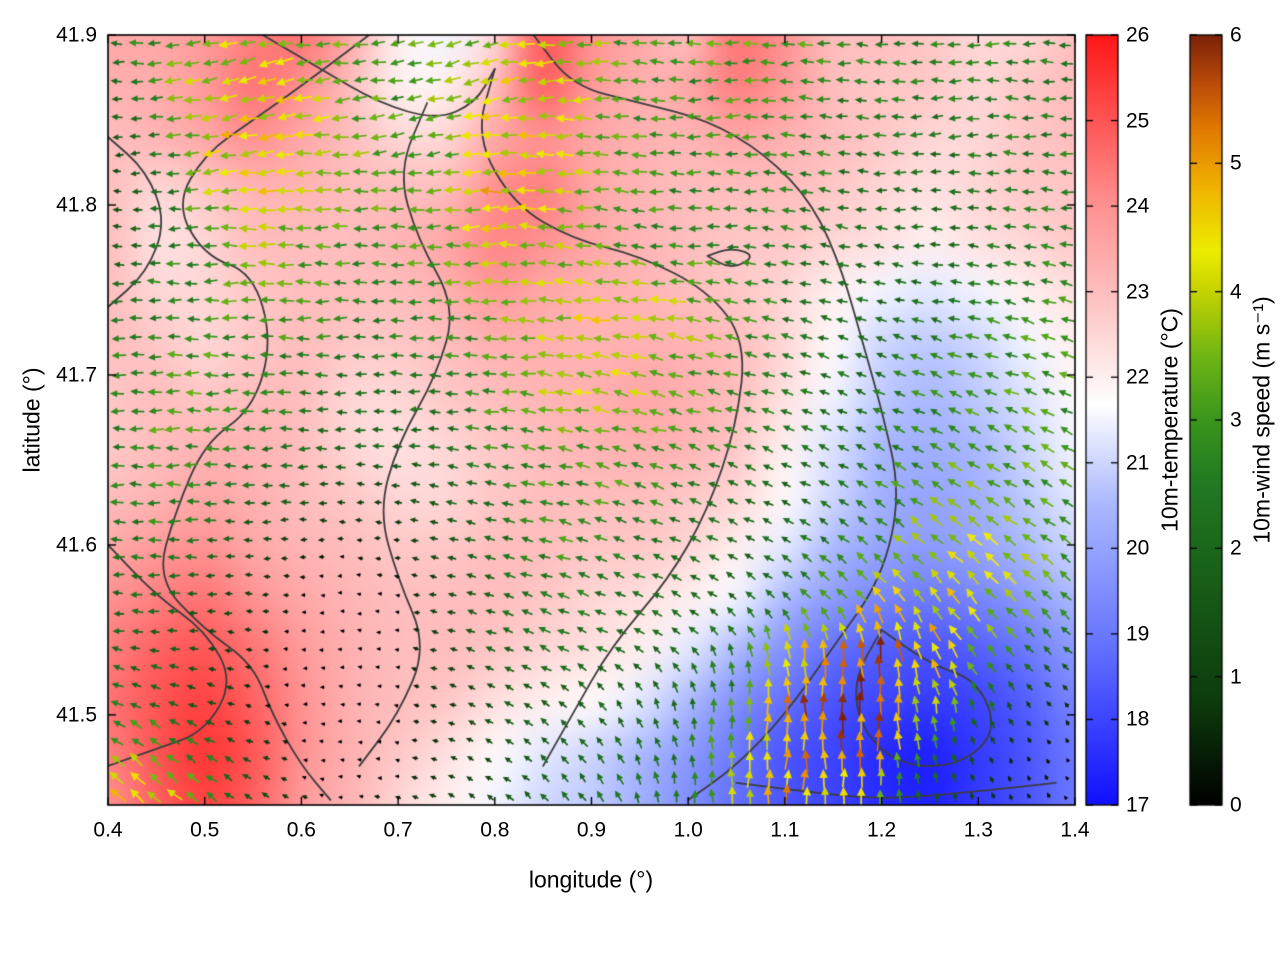 The image size is (1280, 960). Describe the element at coordinates (205, 830) in the screenshot. I see `x-tick-label: 0.5` at that location.